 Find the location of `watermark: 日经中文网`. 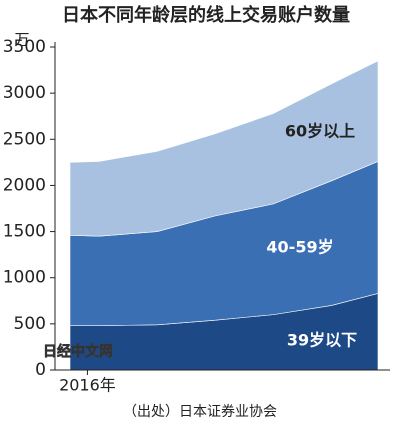

watermark: 日经中文网 is located at coordinates (78, 351).